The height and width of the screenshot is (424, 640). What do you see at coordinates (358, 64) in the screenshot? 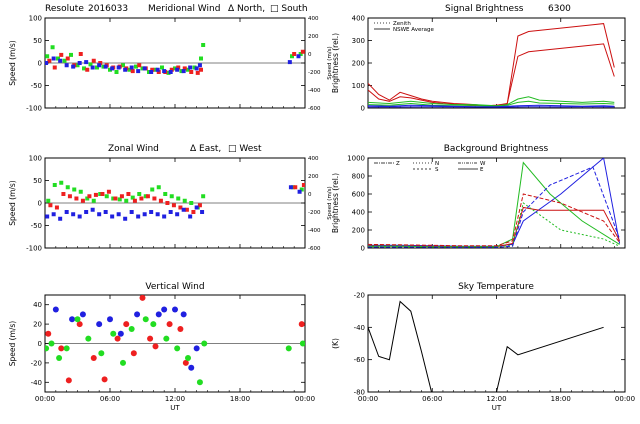
I see `y-tick-label: 200` at bounding box center [358, 64].